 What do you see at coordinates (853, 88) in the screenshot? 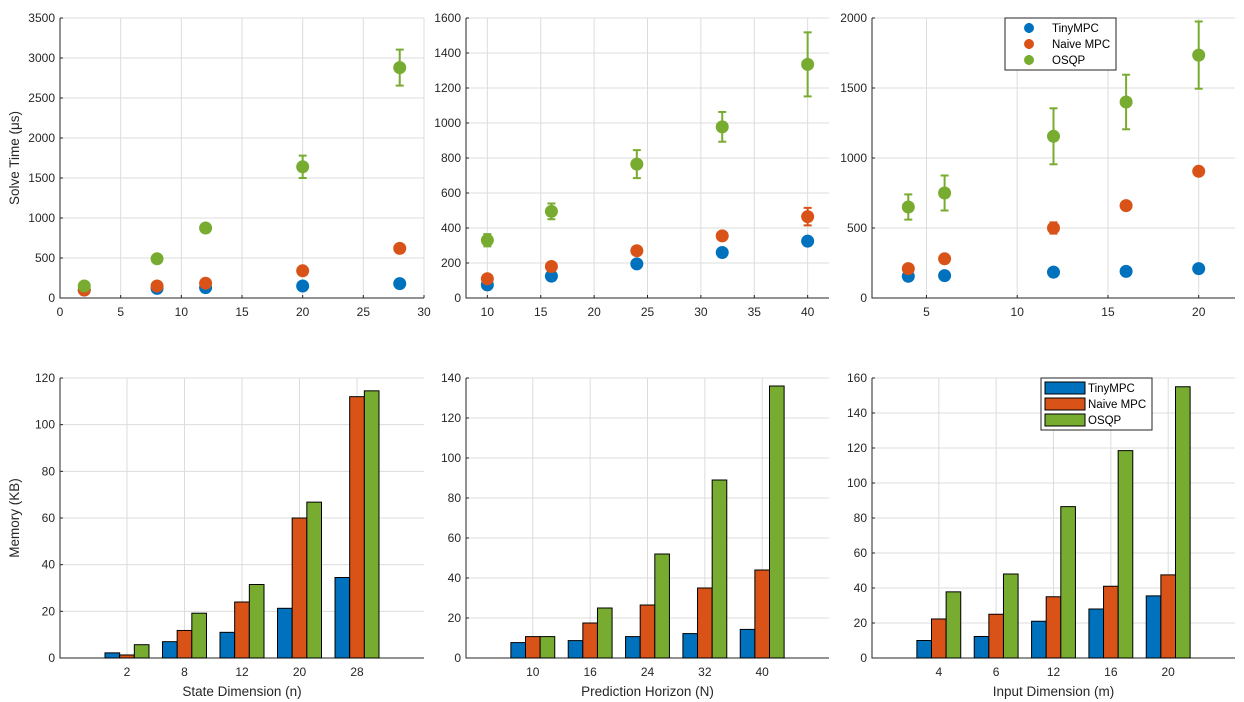
I see `y-tick-label: 1500` at bounding box center [853, 88].